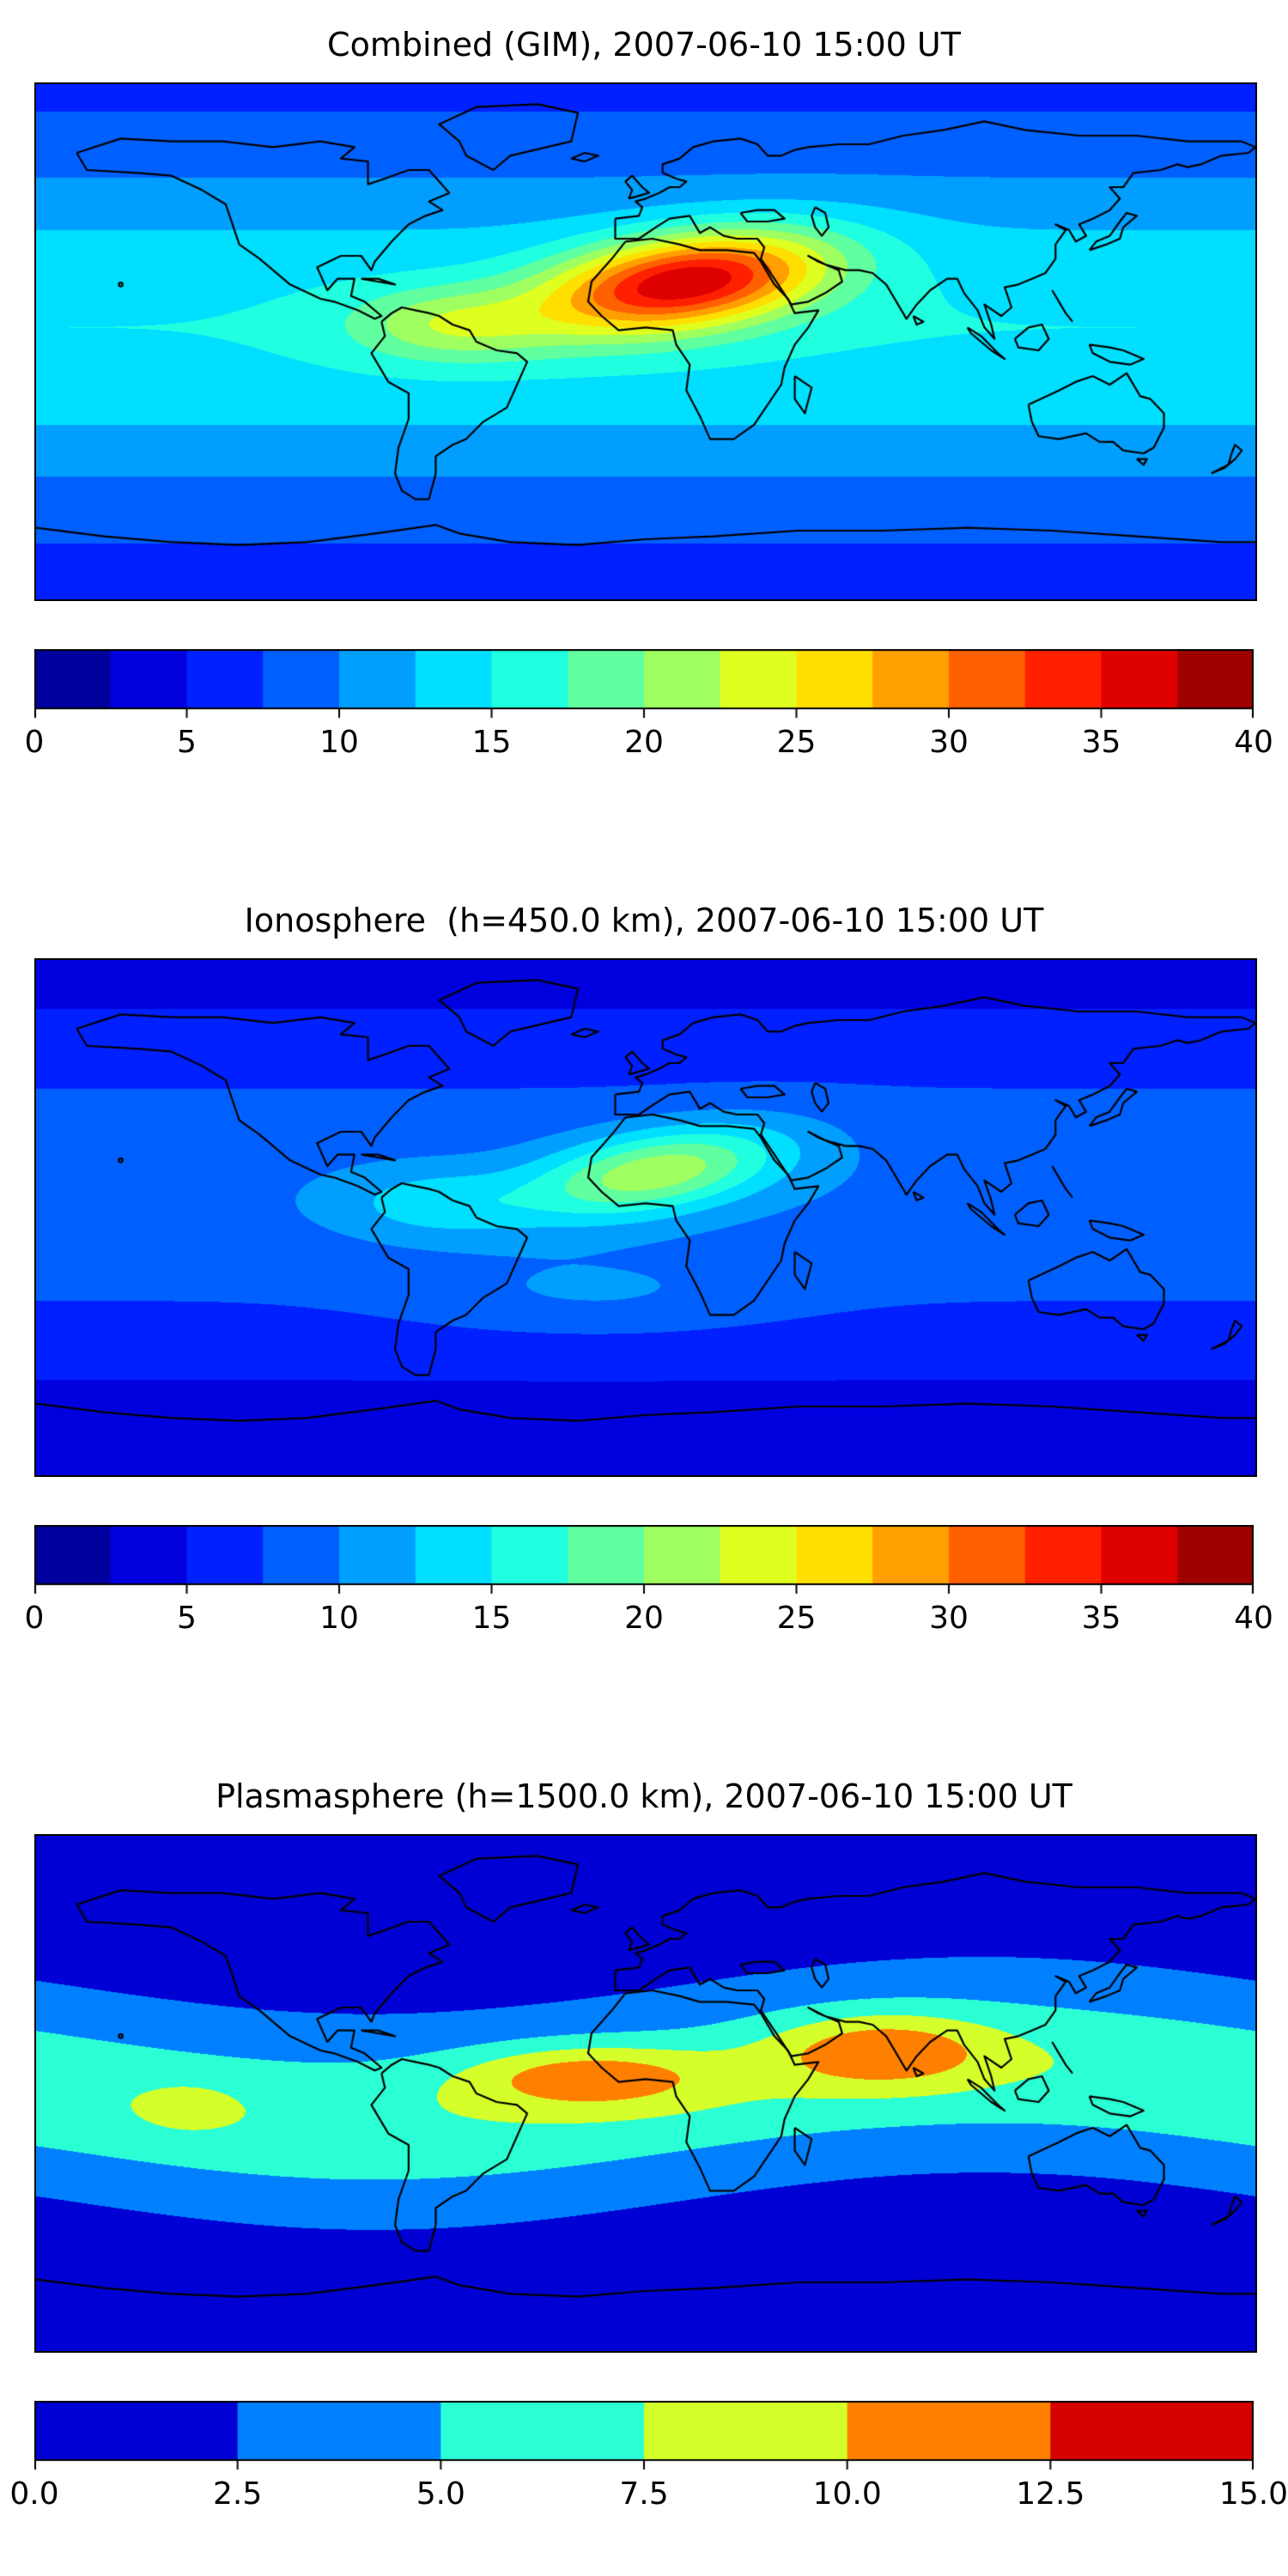  Describe the element at coordinates (34, 2494) in the screenshot. I see `colorbar-tick-label: 0.0` at that location.